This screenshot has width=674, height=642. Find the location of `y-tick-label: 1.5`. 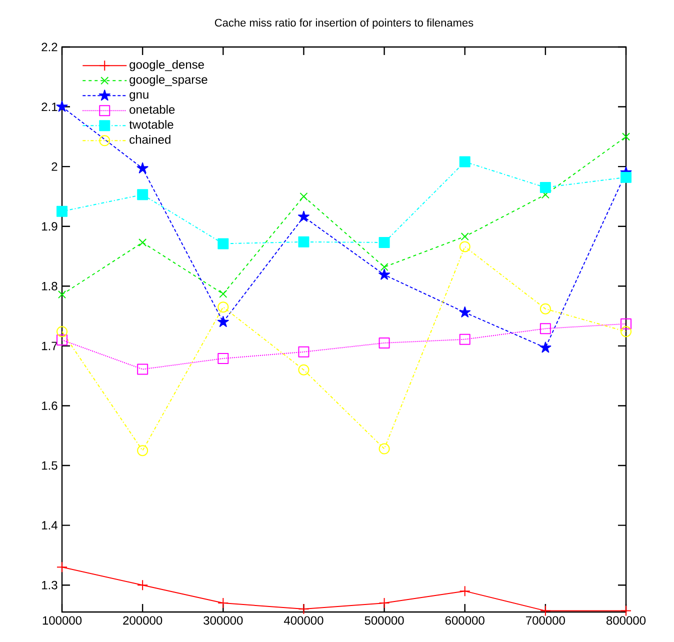

y-tick-label: 1.5 is located at coordinates (50, 465).